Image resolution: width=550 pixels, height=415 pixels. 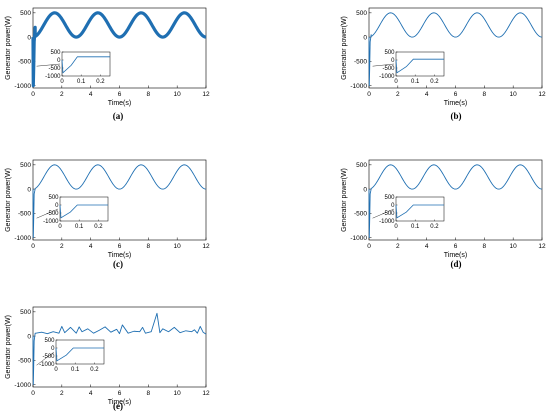 I want to click on panel-caption: (c), so click(x=118, y=264).